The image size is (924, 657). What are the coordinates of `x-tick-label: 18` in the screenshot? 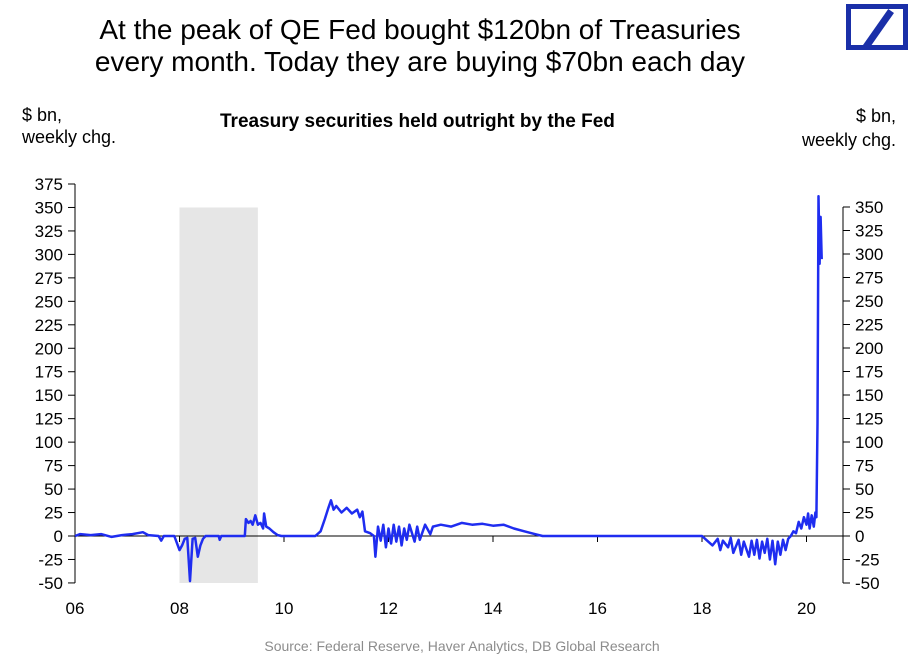 It's located at (702, 608).